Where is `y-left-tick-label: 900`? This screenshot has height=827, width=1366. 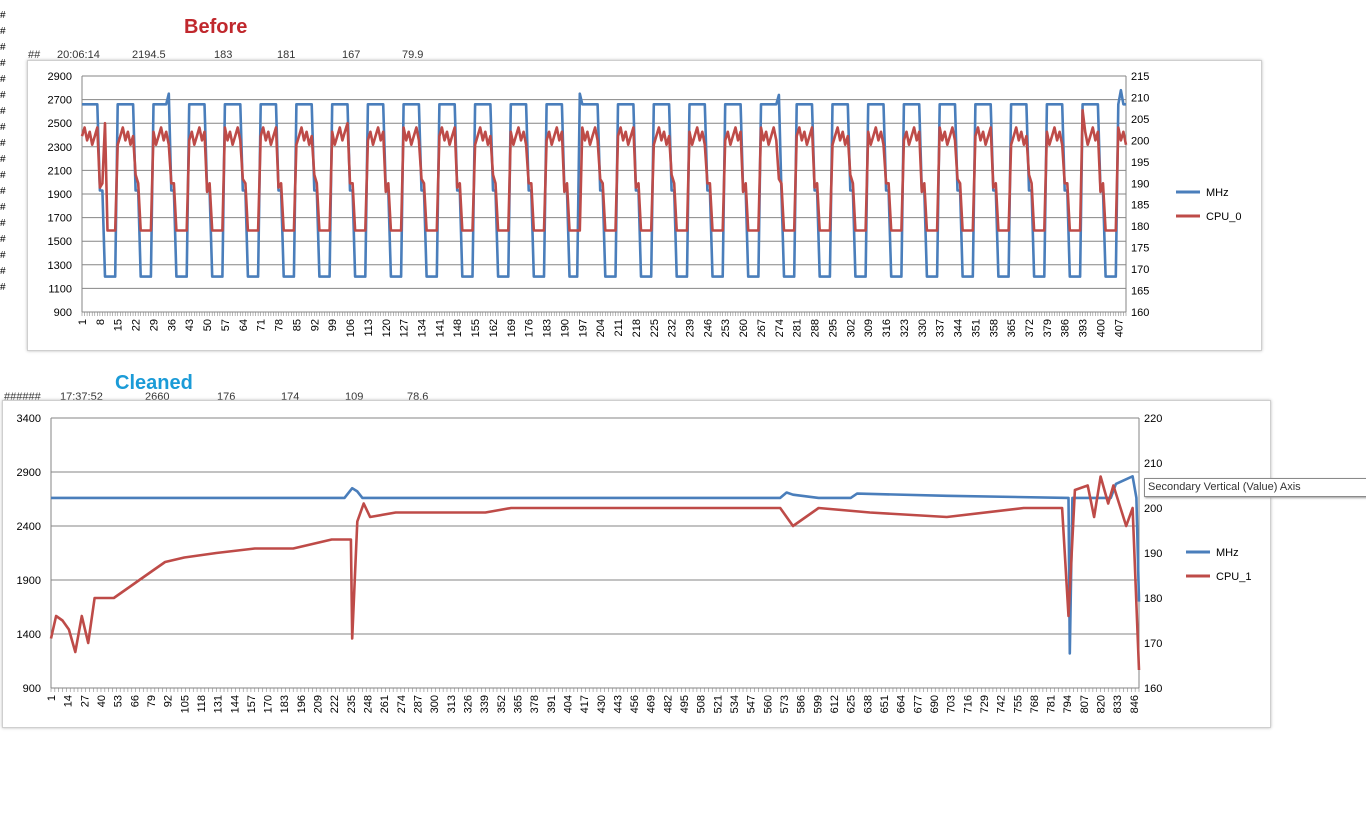 y-left-tick-label: 900 is located at coordinates (63, 313).